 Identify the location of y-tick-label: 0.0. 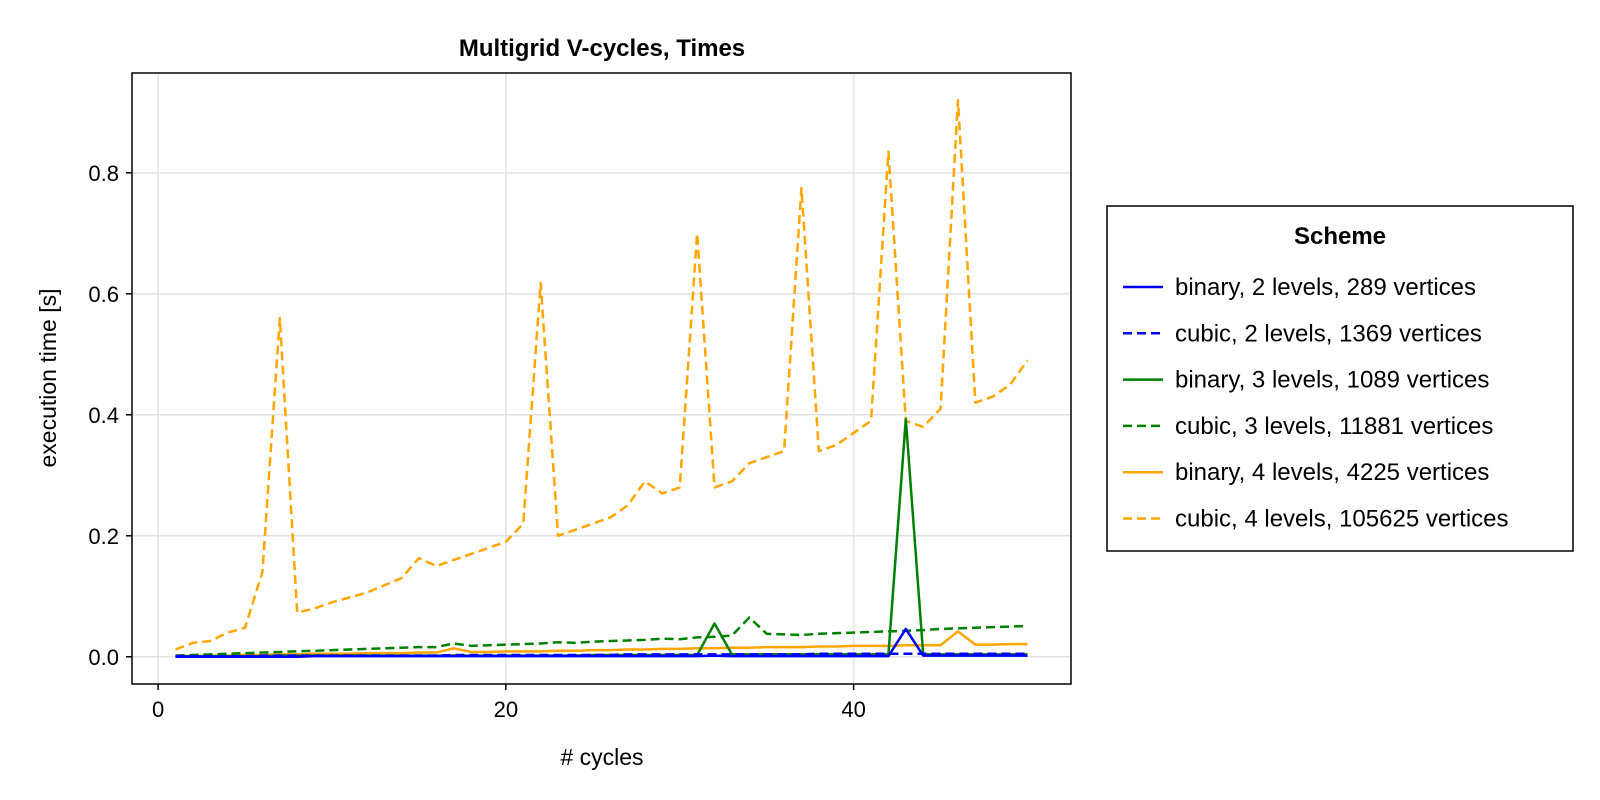
(103, 657).